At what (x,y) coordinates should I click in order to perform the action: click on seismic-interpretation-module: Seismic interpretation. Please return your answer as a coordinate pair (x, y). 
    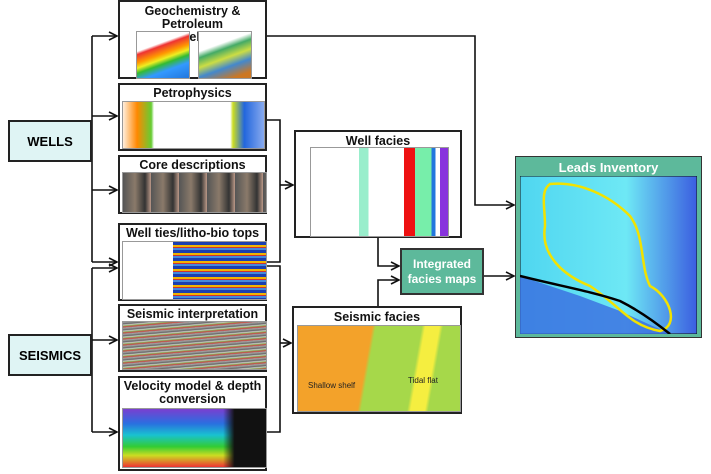
    Looking at the image, I should click on (192, 338).